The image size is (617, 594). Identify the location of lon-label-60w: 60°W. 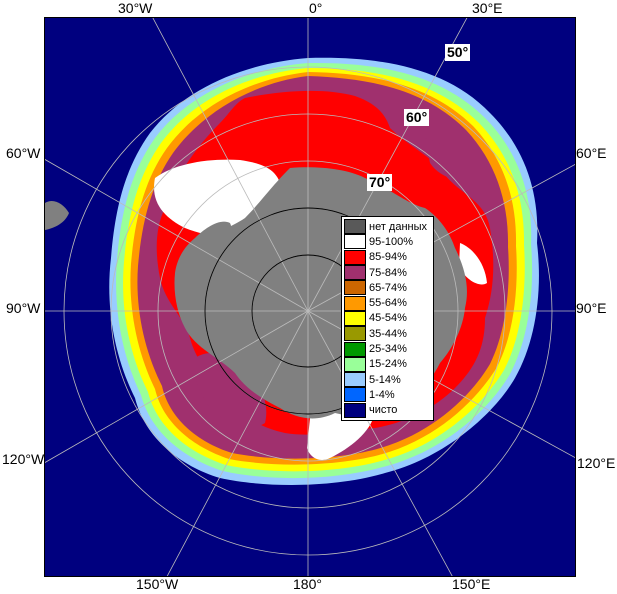
(23, 153).